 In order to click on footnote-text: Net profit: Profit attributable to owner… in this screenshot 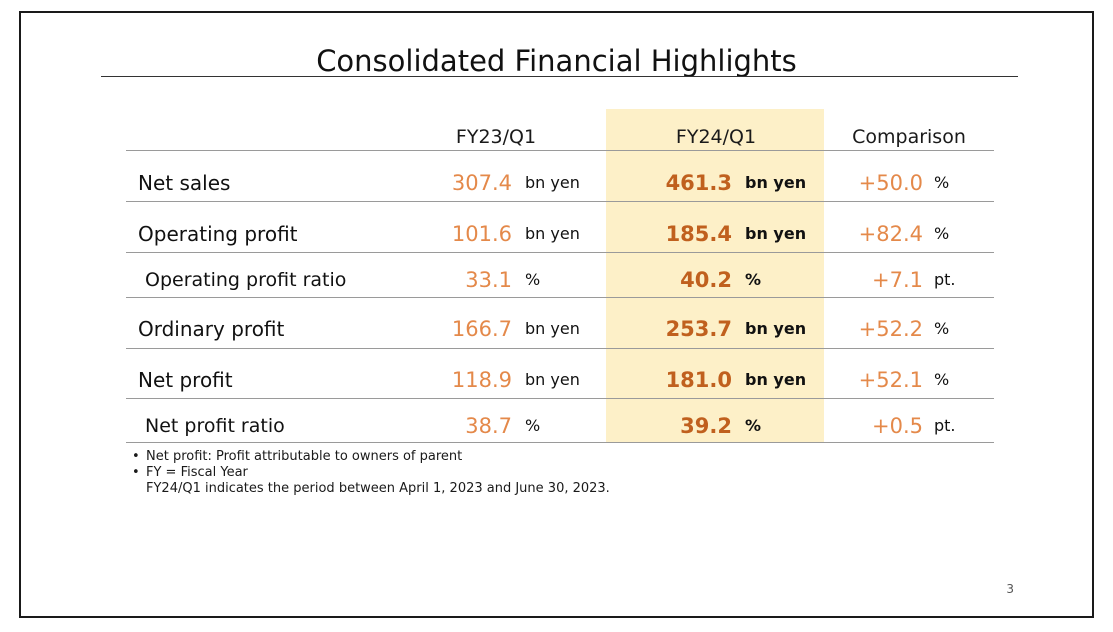, I will do `click(304, 456)`.